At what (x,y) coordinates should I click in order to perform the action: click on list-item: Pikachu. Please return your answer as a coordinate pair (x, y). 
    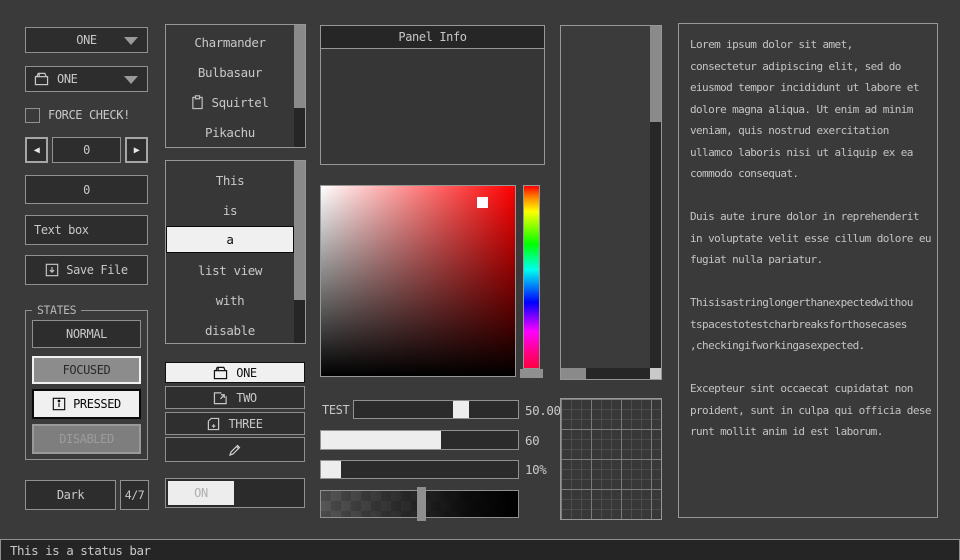
    Looking at the image, I should click on (230, 132).